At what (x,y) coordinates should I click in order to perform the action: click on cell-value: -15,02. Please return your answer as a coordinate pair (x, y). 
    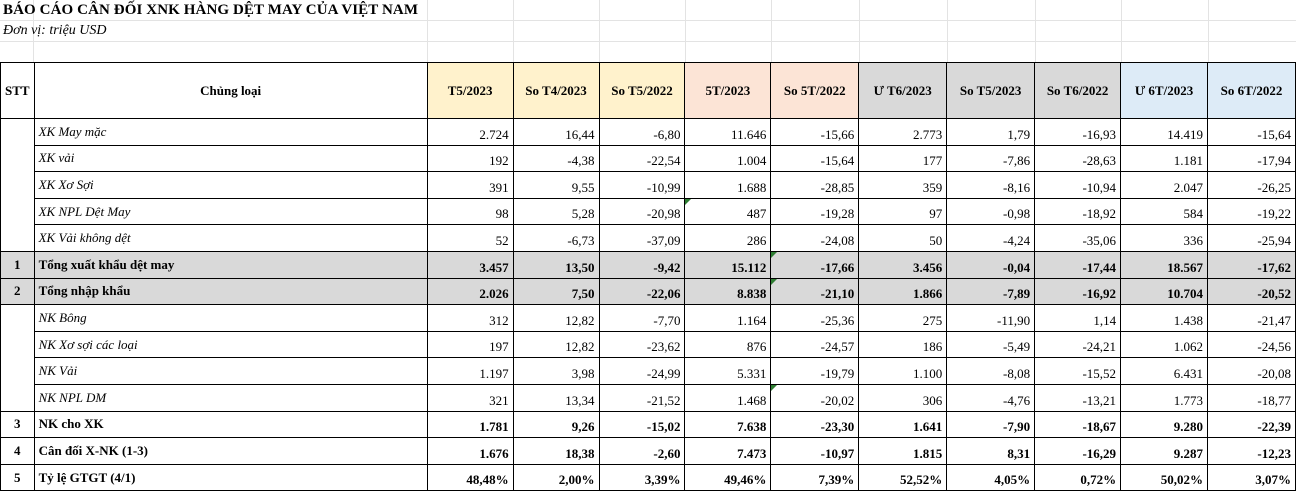
    Looking at the image, I should click on (642, 424).